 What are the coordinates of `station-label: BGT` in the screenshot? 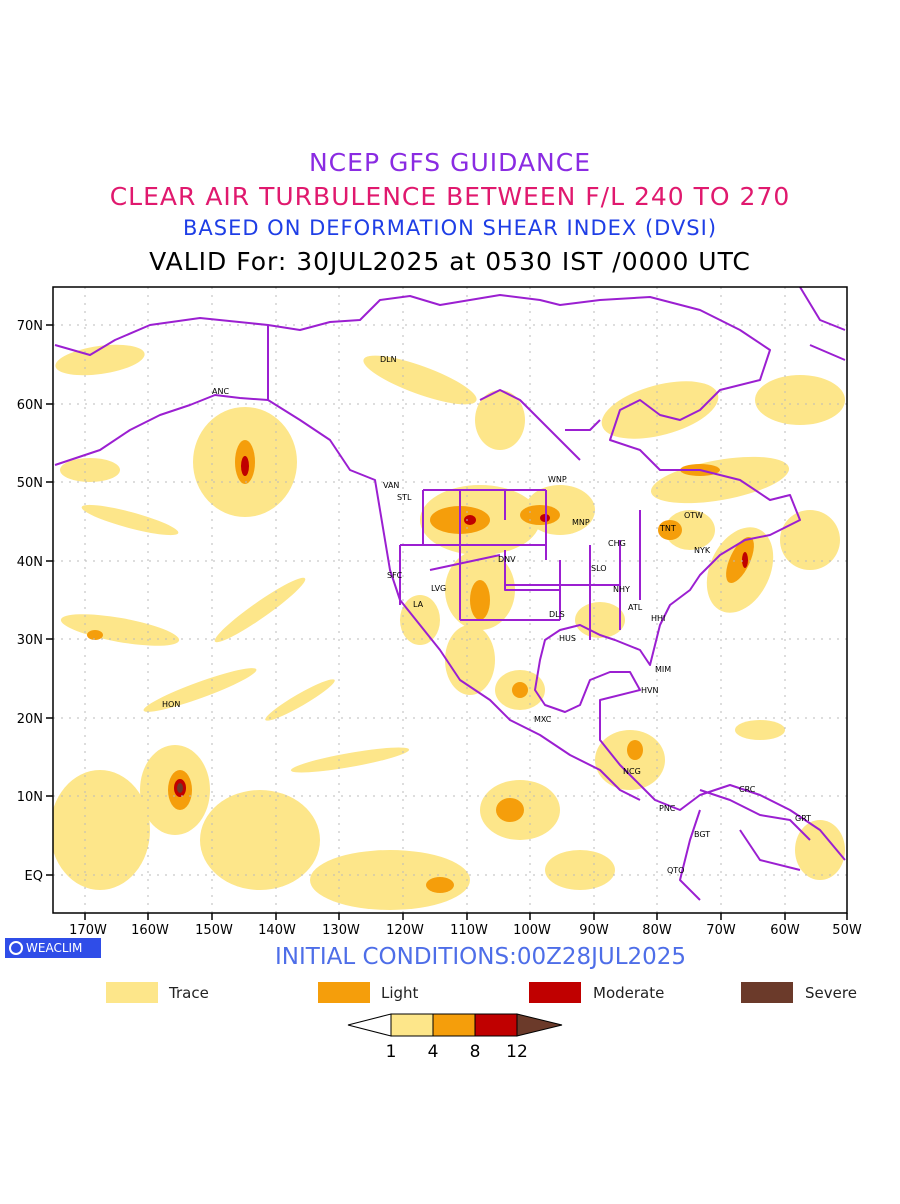 It's located at (702, 834).